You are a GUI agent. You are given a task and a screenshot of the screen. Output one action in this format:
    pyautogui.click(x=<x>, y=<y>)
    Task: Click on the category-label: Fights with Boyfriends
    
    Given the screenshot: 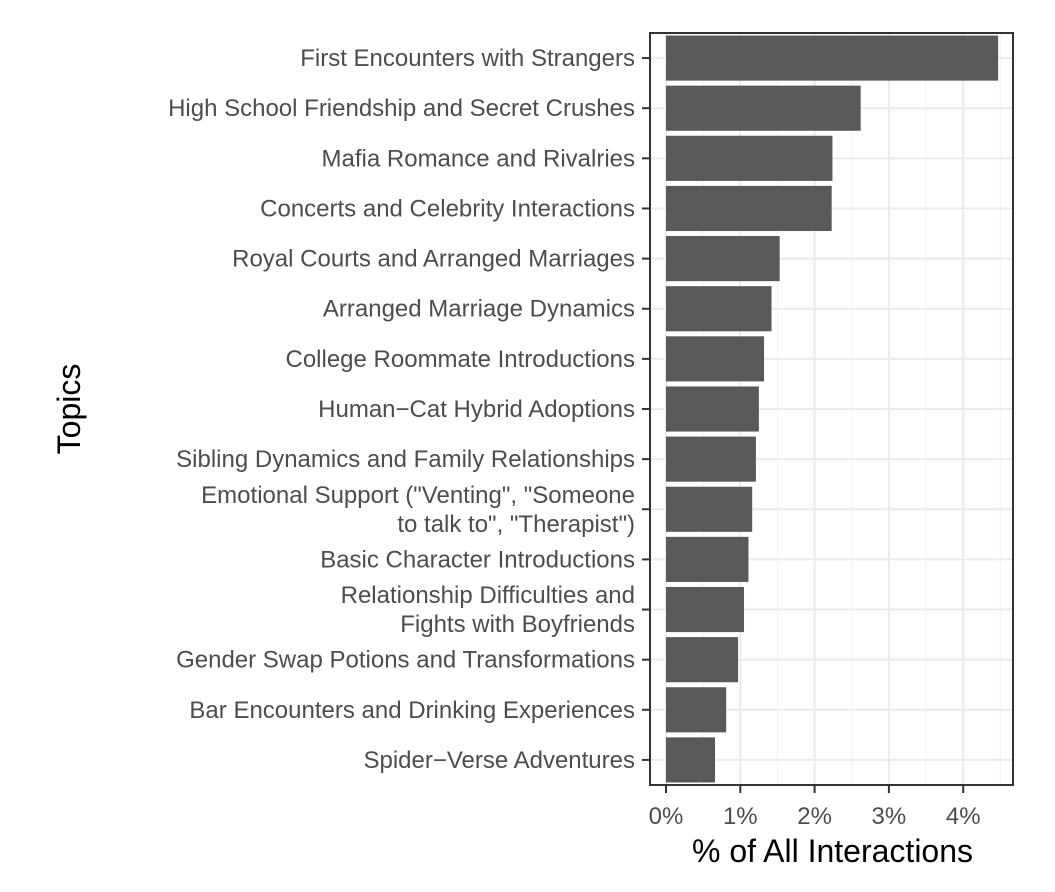 What is the action you would take?
    pyautogui.click(x=517, y=624)
    